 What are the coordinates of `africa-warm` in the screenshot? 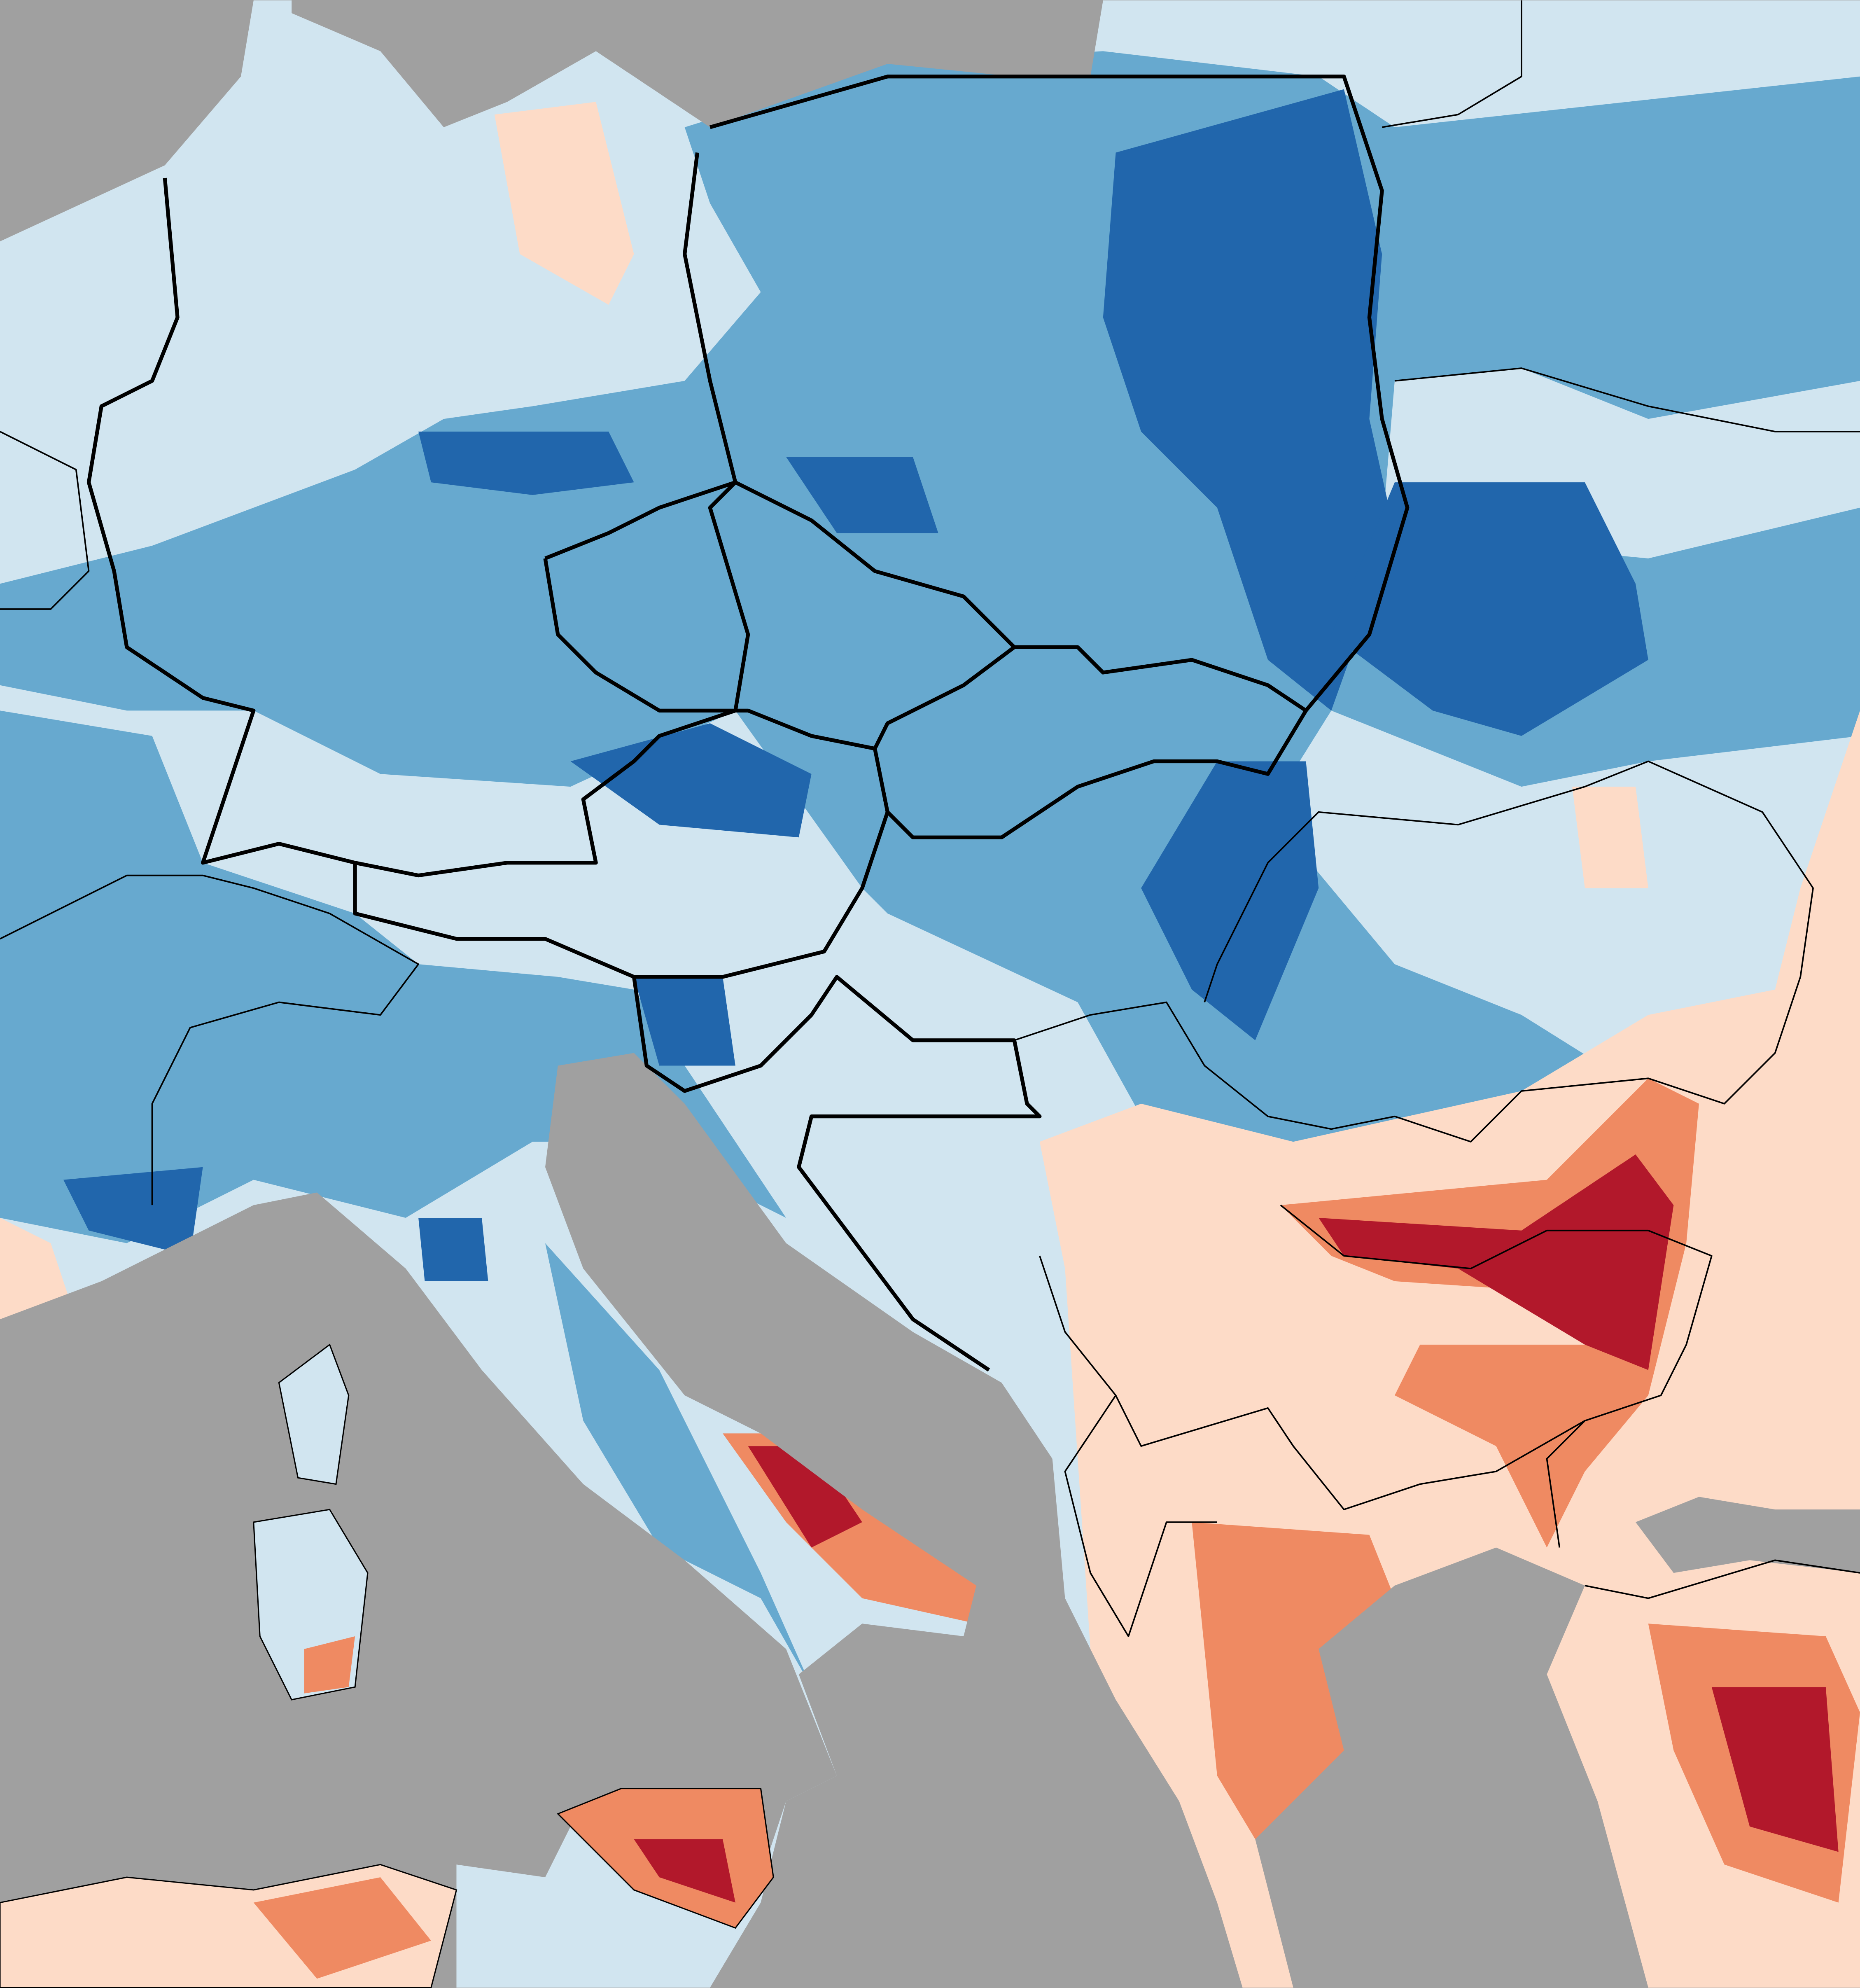 It's located at (342, 1928).